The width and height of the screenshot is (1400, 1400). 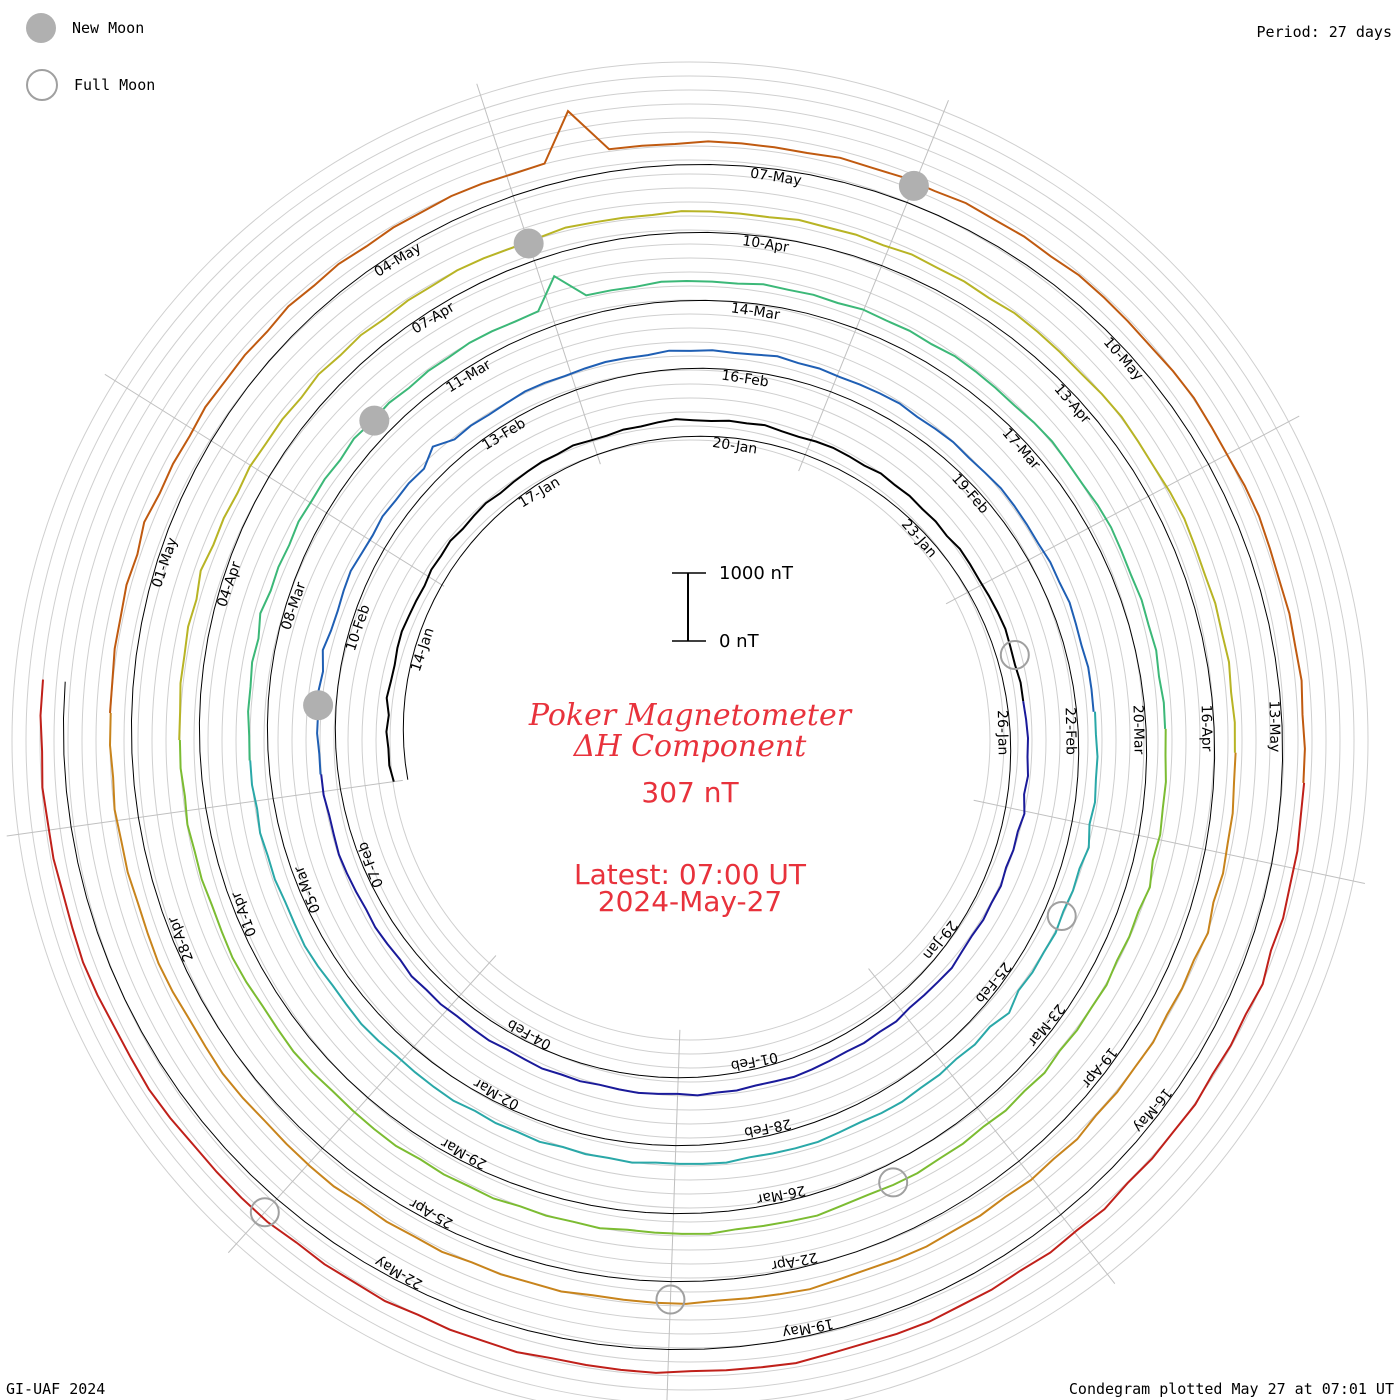 I want to click on date-label: 13-May, so click(x=1274, y=726).